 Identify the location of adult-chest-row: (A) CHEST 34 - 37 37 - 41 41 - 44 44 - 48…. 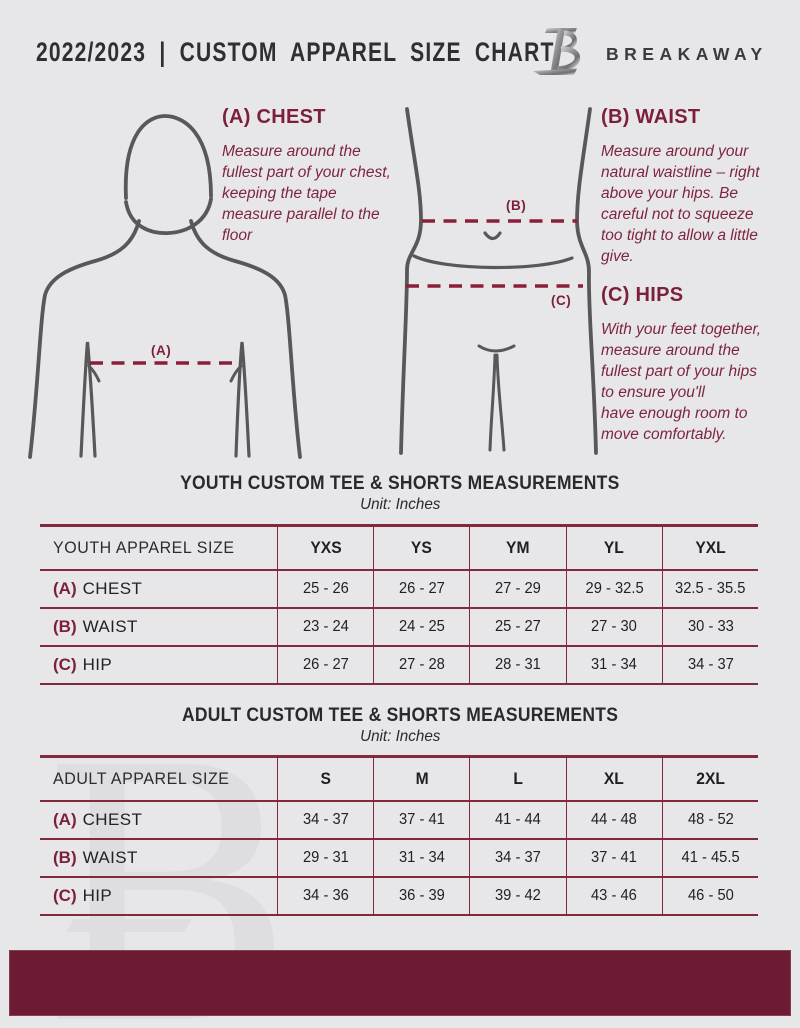
(399, 821).